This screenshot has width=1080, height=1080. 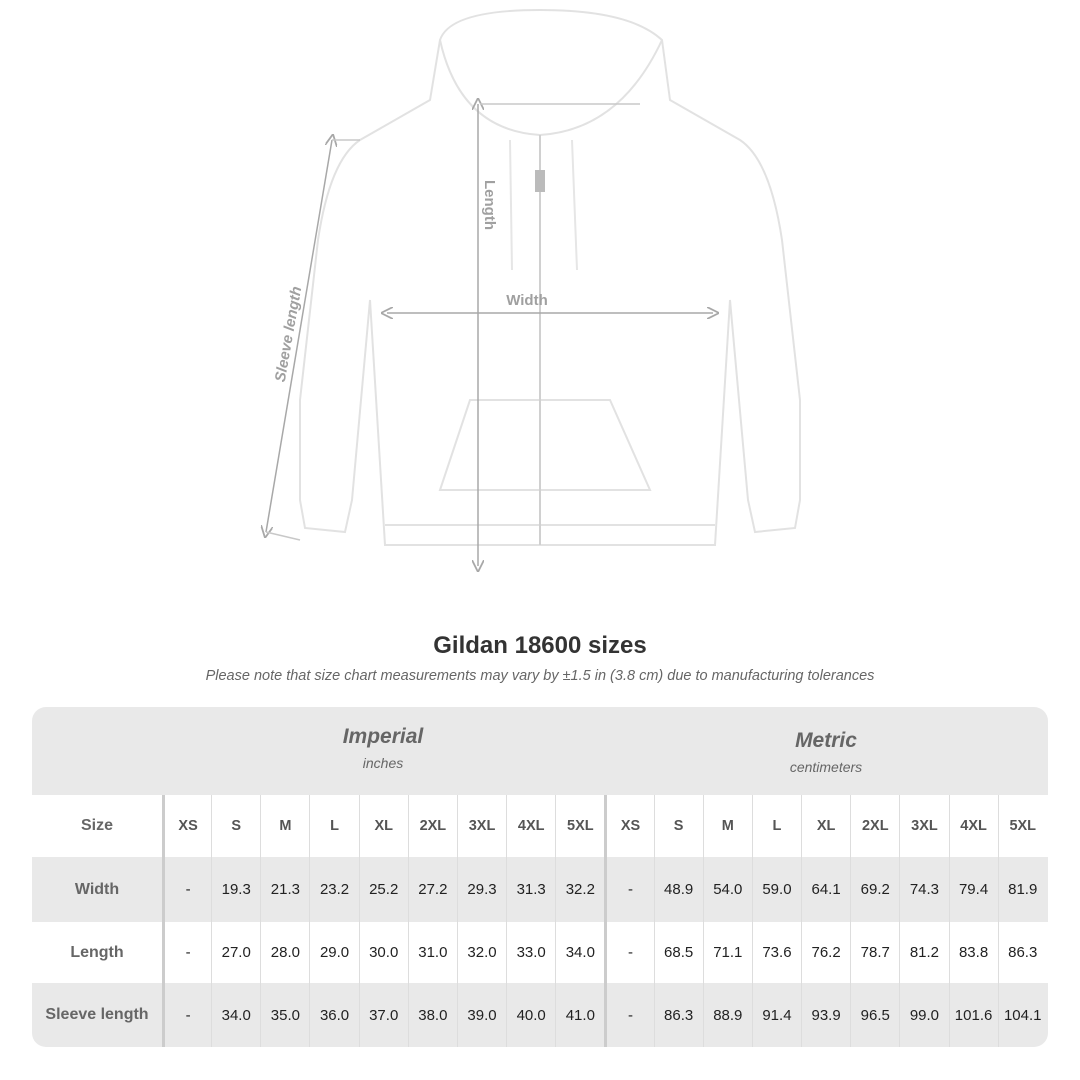 I want to click on table-cell: 19.3, so click(x=235, y=889).